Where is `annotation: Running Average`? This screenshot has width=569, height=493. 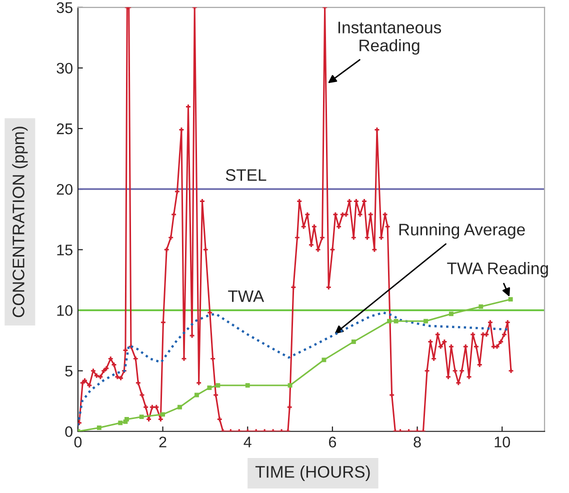 annotation: Running Average is located at coordinates (462, 231).